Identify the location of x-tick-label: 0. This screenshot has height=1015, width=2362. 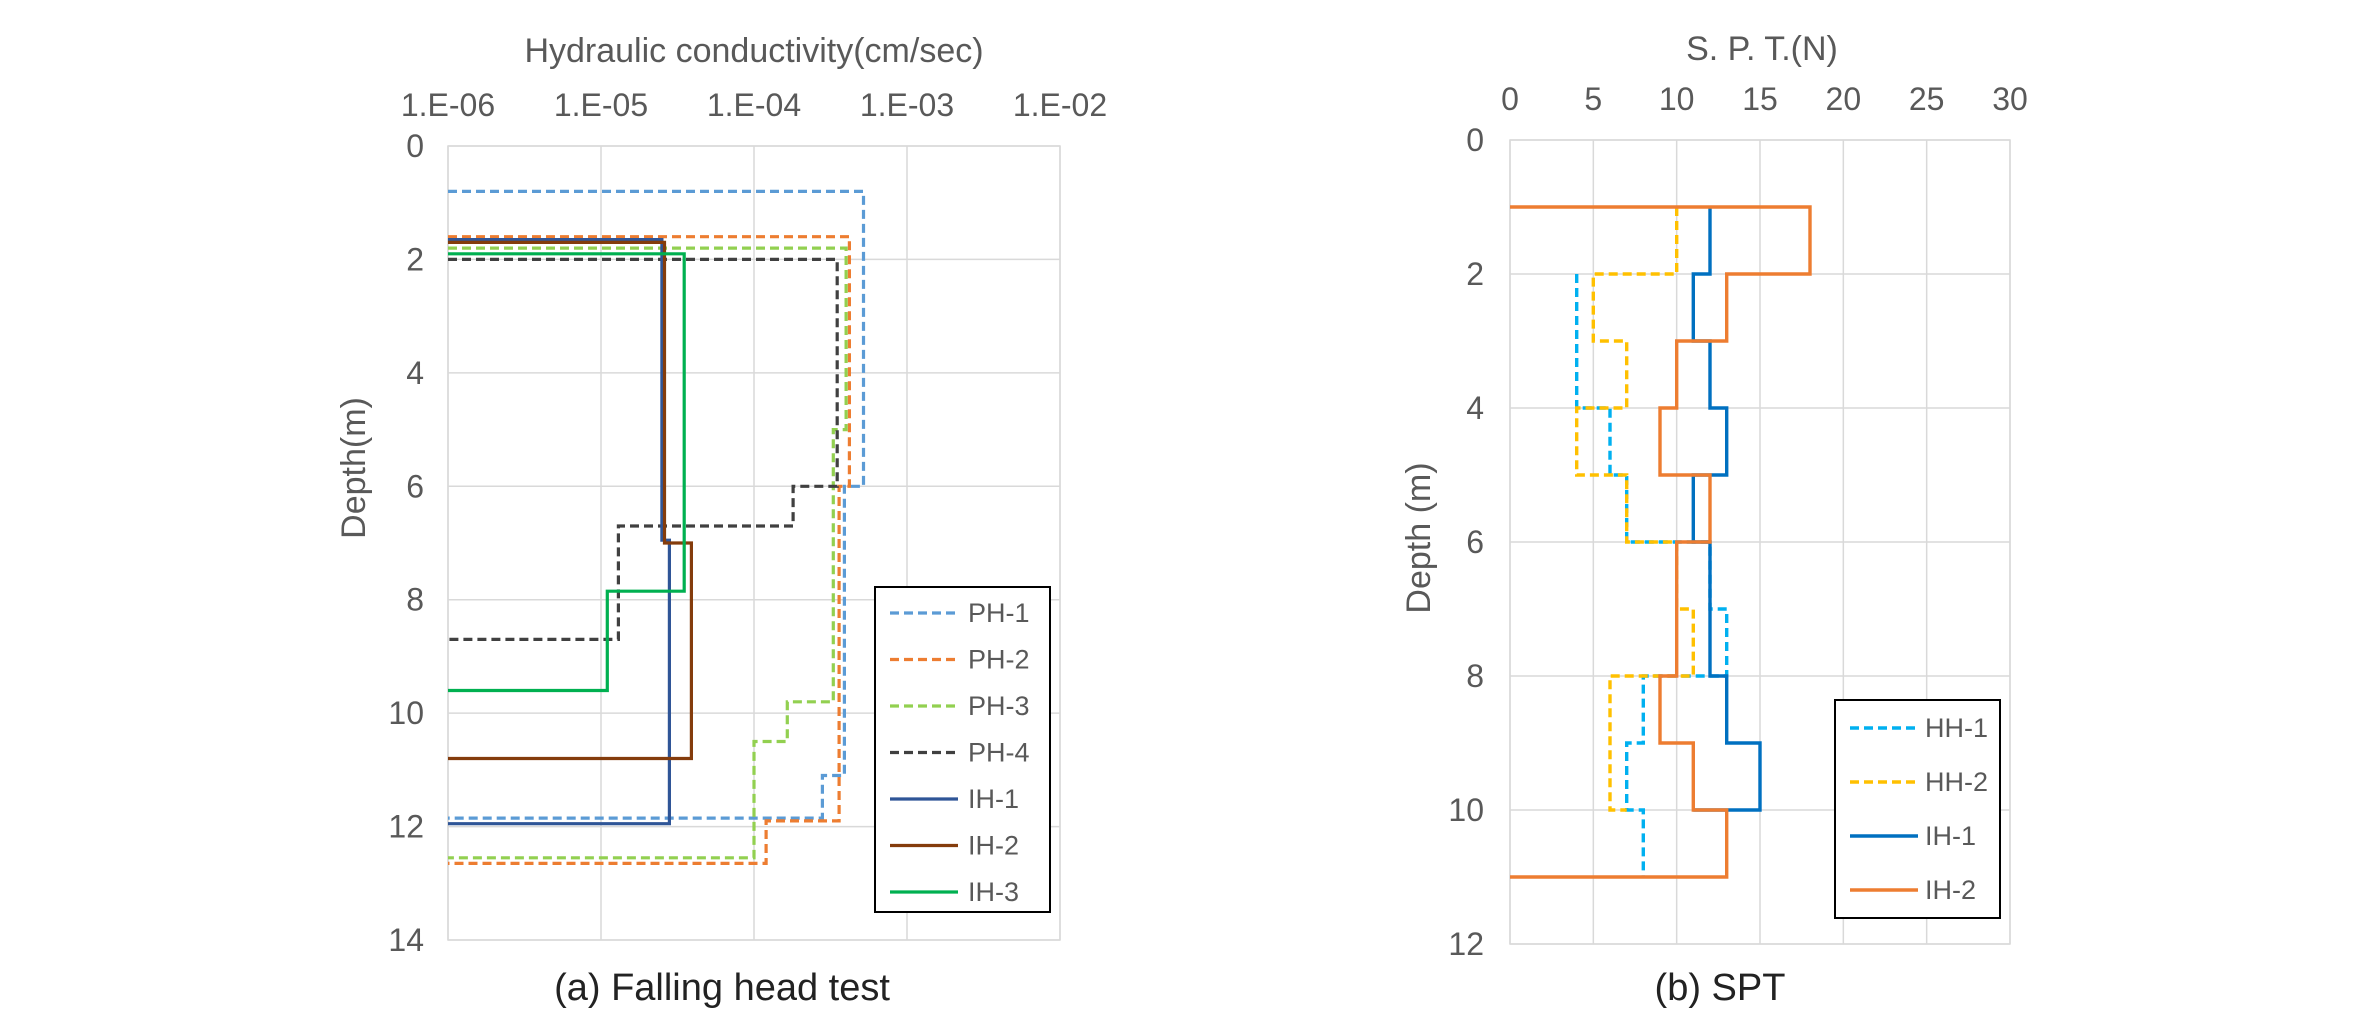
(1510, 99).